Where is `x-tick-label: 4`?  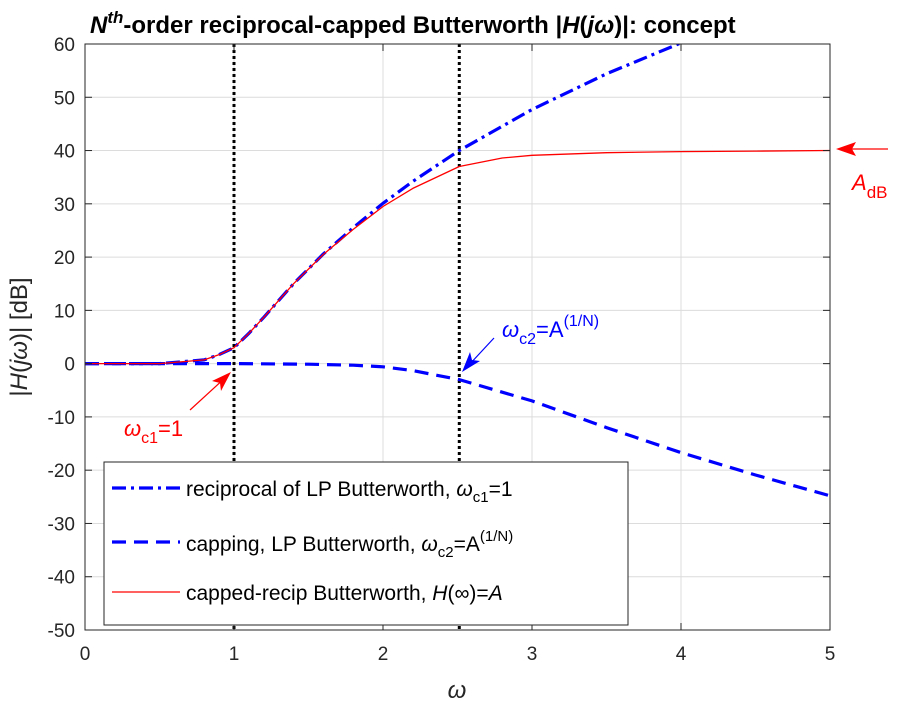
x-tick-label: 4 is located at coordinates (681, 654).